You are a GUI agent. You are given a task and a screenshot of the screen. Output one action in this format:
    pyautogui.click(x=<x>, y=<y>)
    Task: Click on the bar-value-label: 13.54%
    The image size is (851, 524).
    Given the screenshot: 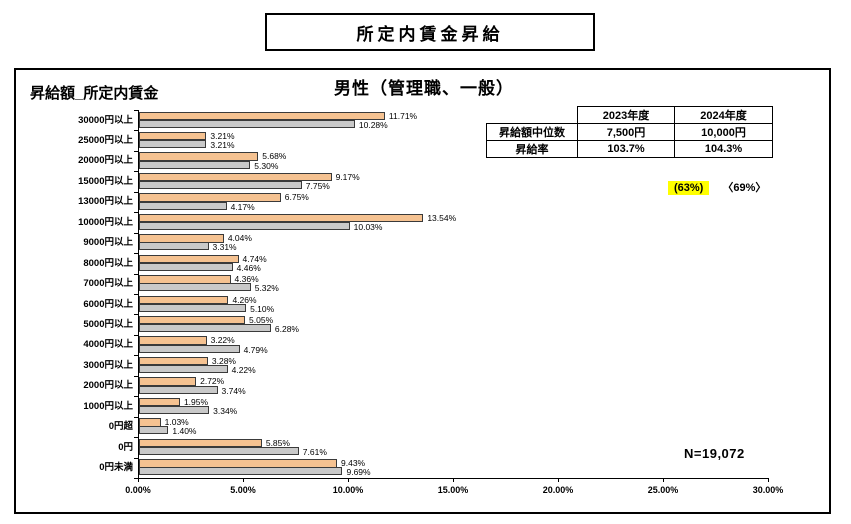 What is the action you would take?
    pyautogui.click(x=442, y=217)
    